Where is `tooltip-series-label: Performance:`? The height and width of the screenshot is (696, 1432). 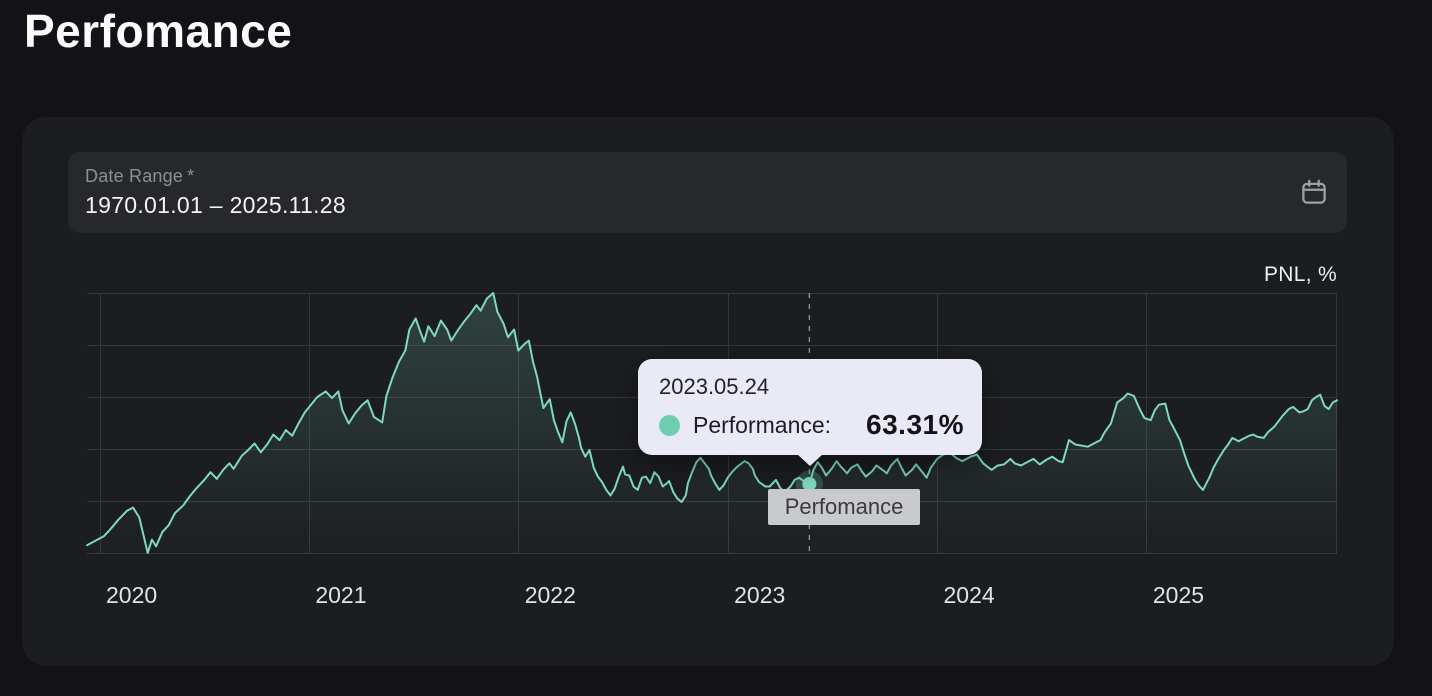
tooltip-series-label: Performance: is located at coordinates (762, 424).